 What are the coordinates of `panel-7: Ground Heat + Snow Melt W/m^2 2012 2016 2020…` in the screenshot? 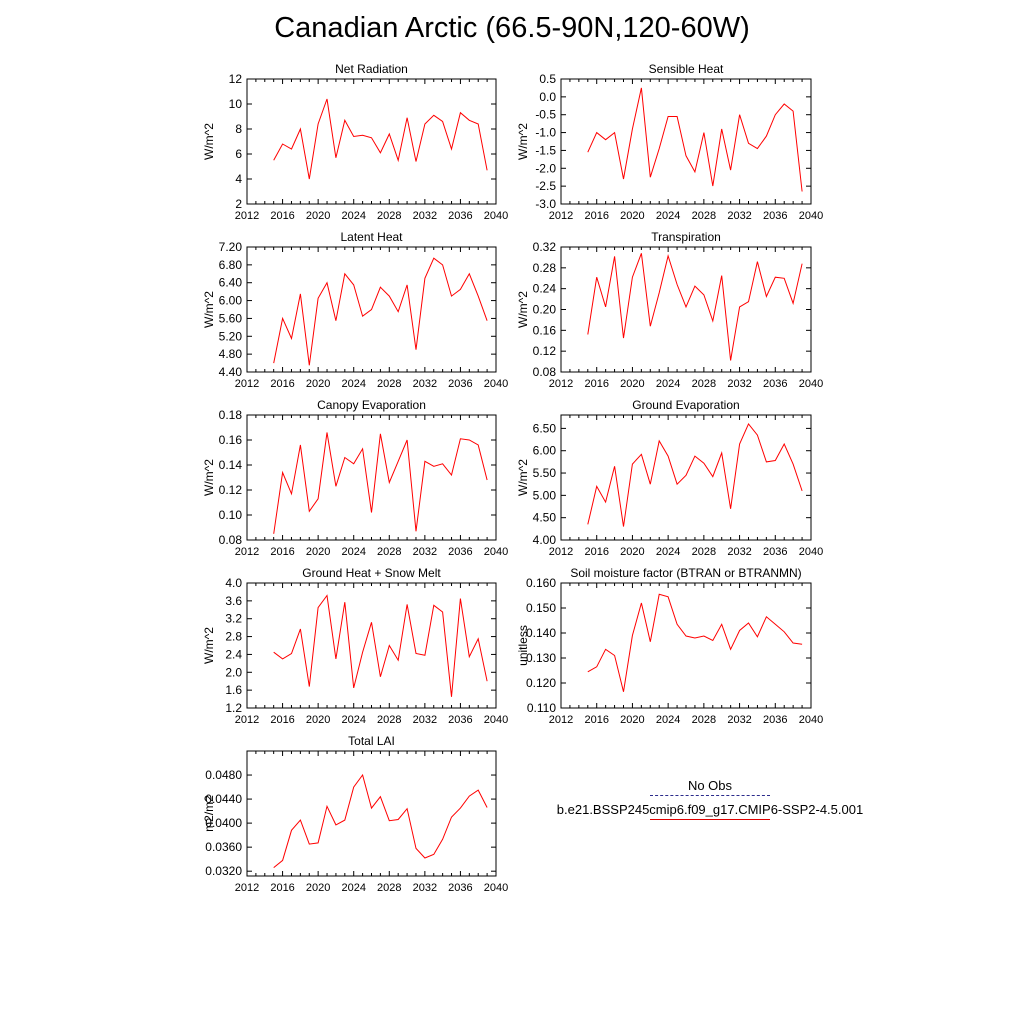 It's located at (355, 646).